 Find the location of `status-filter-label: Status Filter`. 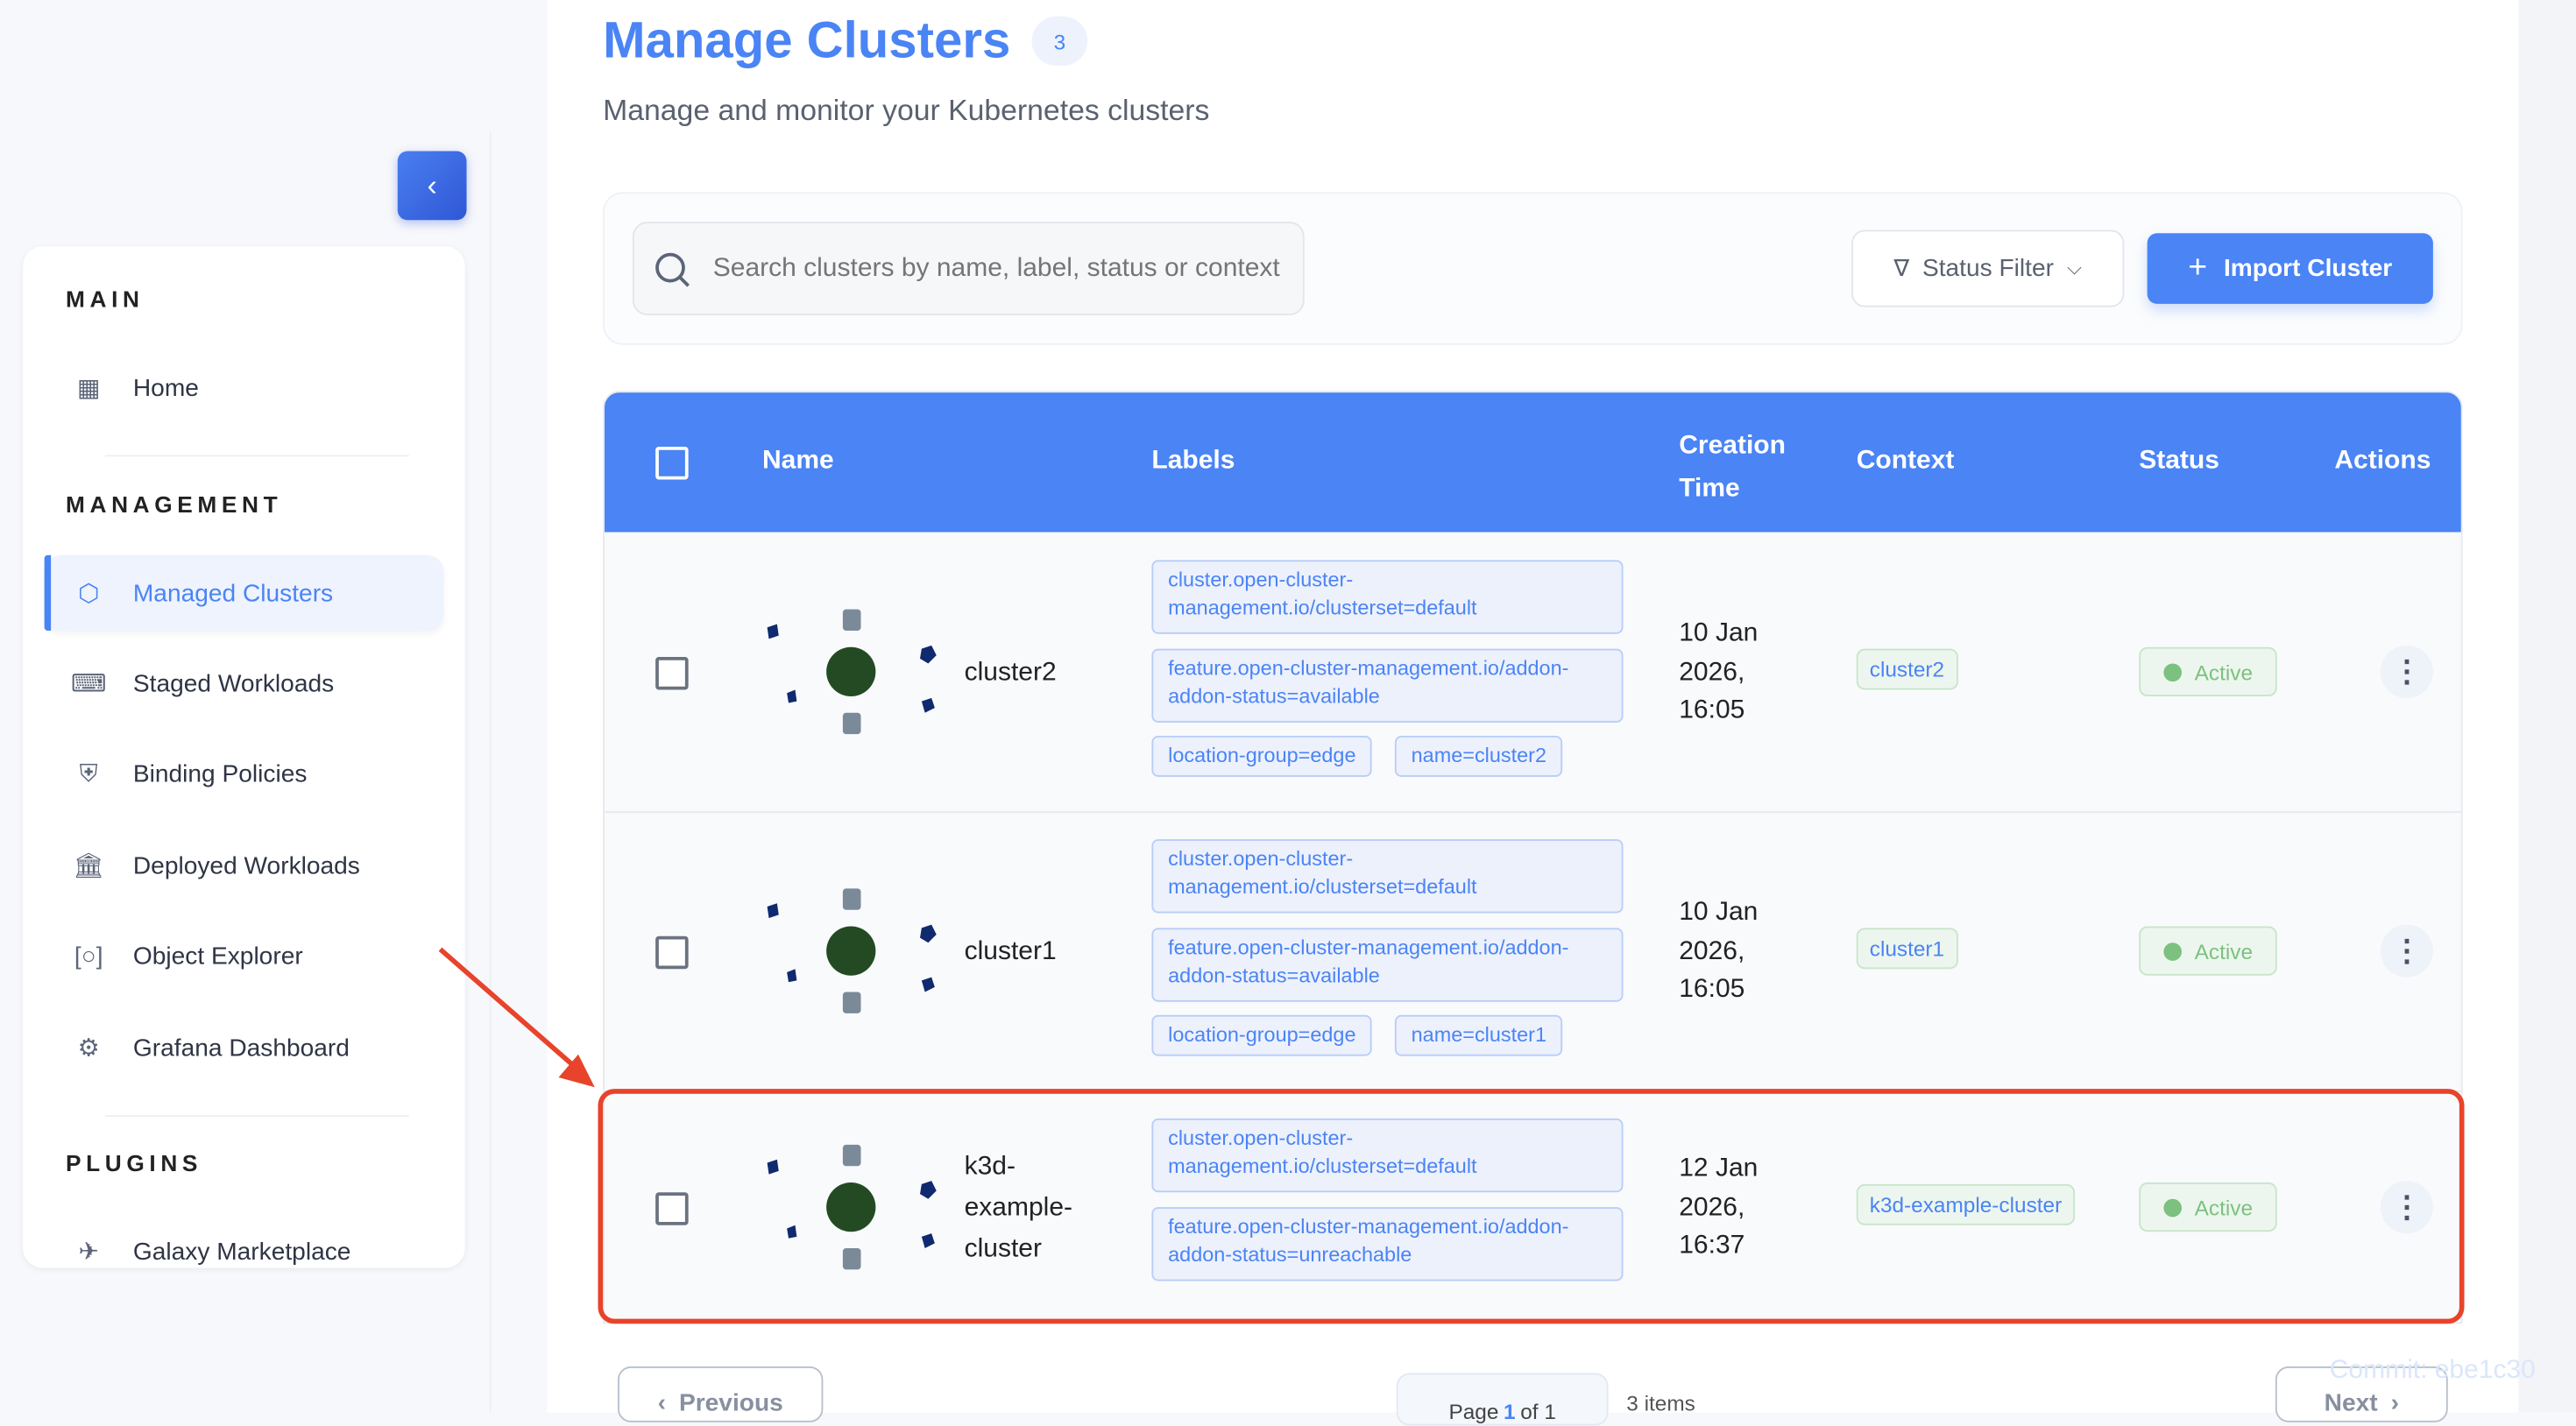

status-filter-label: Status Filter is located at coordinates (1988, 268).